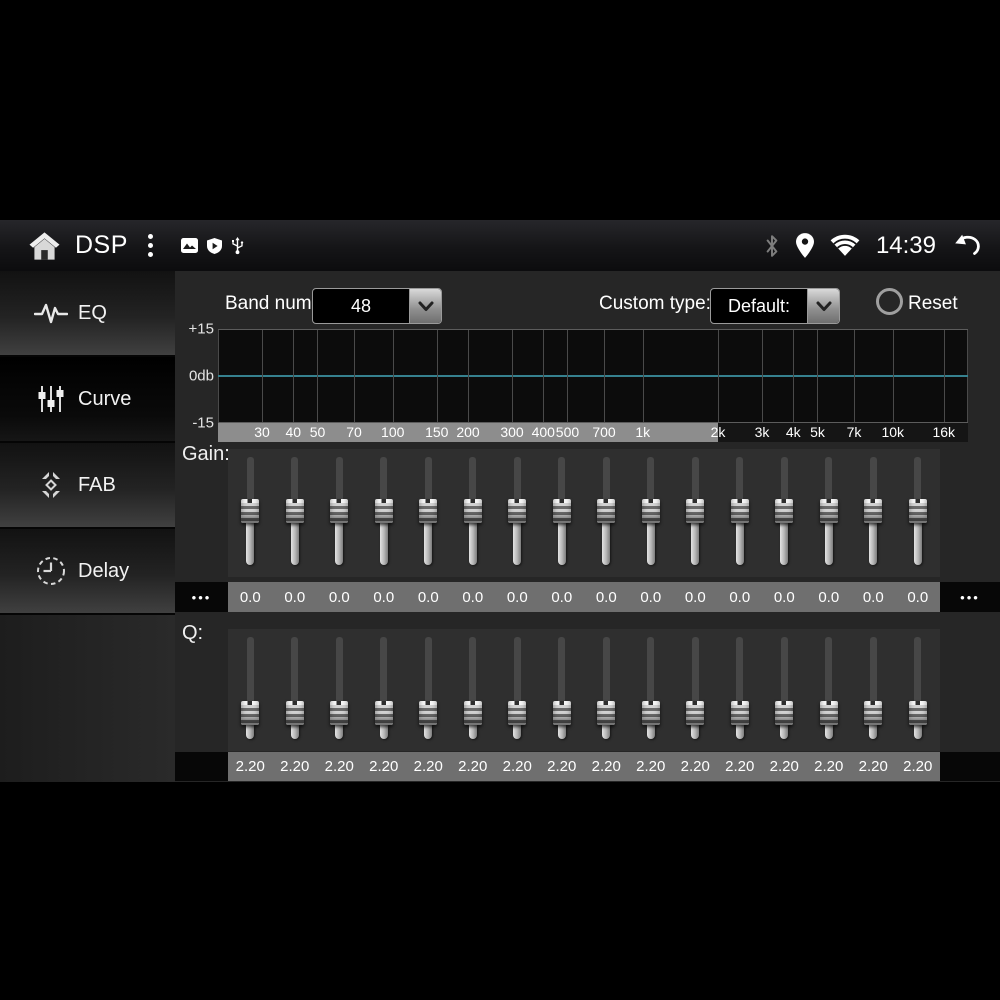 Image resolution: width=1000 pixels, height=1000 pixels. I want to click on q-value-7: 2.20, so click(517, 766).